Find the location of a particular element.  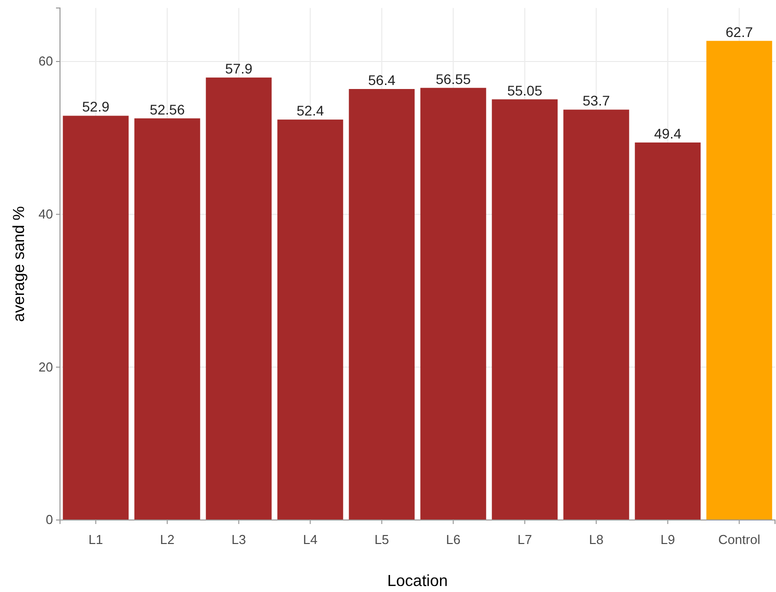

data-label: 52.9 is located at coordinates (96, 106).